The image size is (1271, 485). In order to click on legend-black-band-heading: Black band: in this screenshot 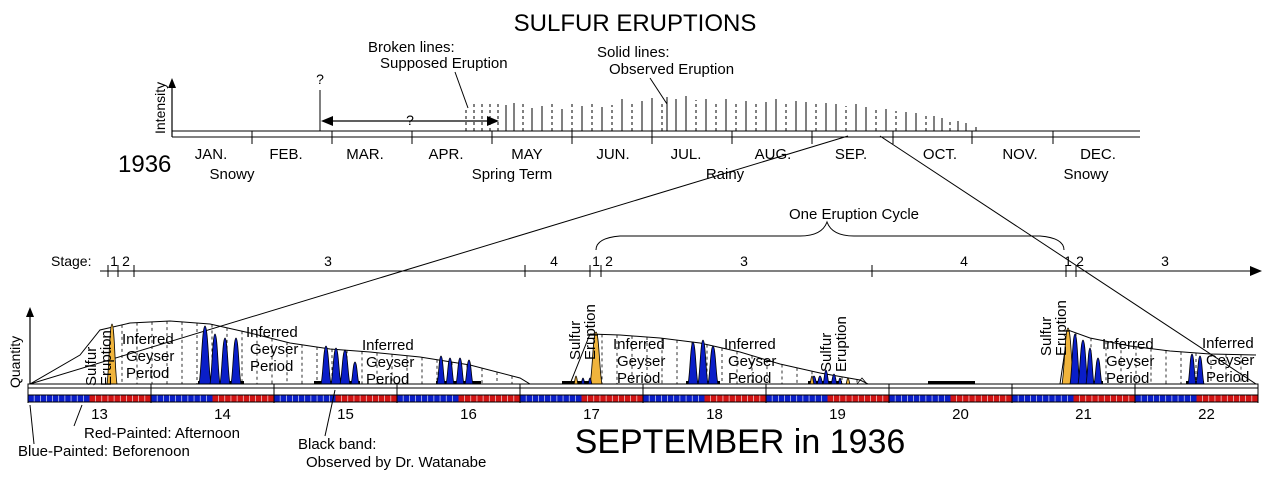, I will do `click(337, 444)`.